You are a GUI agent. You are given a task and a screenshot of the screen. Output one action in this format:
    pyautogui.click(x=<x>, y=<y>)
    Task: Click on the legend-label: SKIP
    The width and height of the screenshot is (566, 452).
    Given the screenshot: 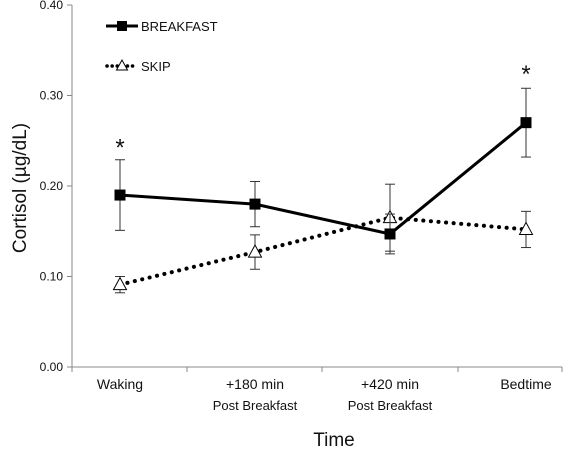 What is the action you would take?
    pyautogui.click(x=156, y=66)
    